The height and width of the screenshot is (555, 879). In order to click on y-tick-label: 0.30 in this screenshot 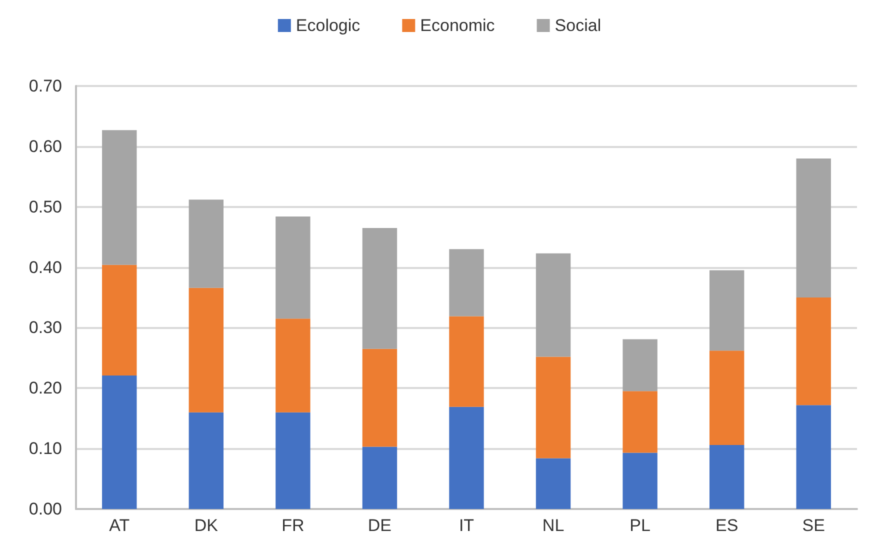, I will do `click(45, 328)`.